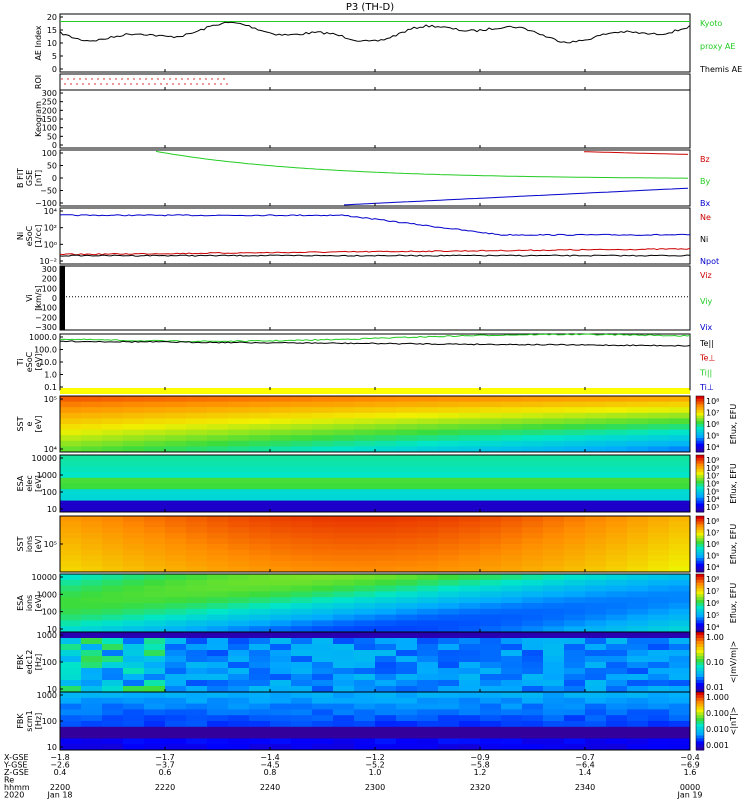  Describe the element at coordinates (715, 687) in the screenshot. I see `colorbar-tick-label: 0.01` at that location.